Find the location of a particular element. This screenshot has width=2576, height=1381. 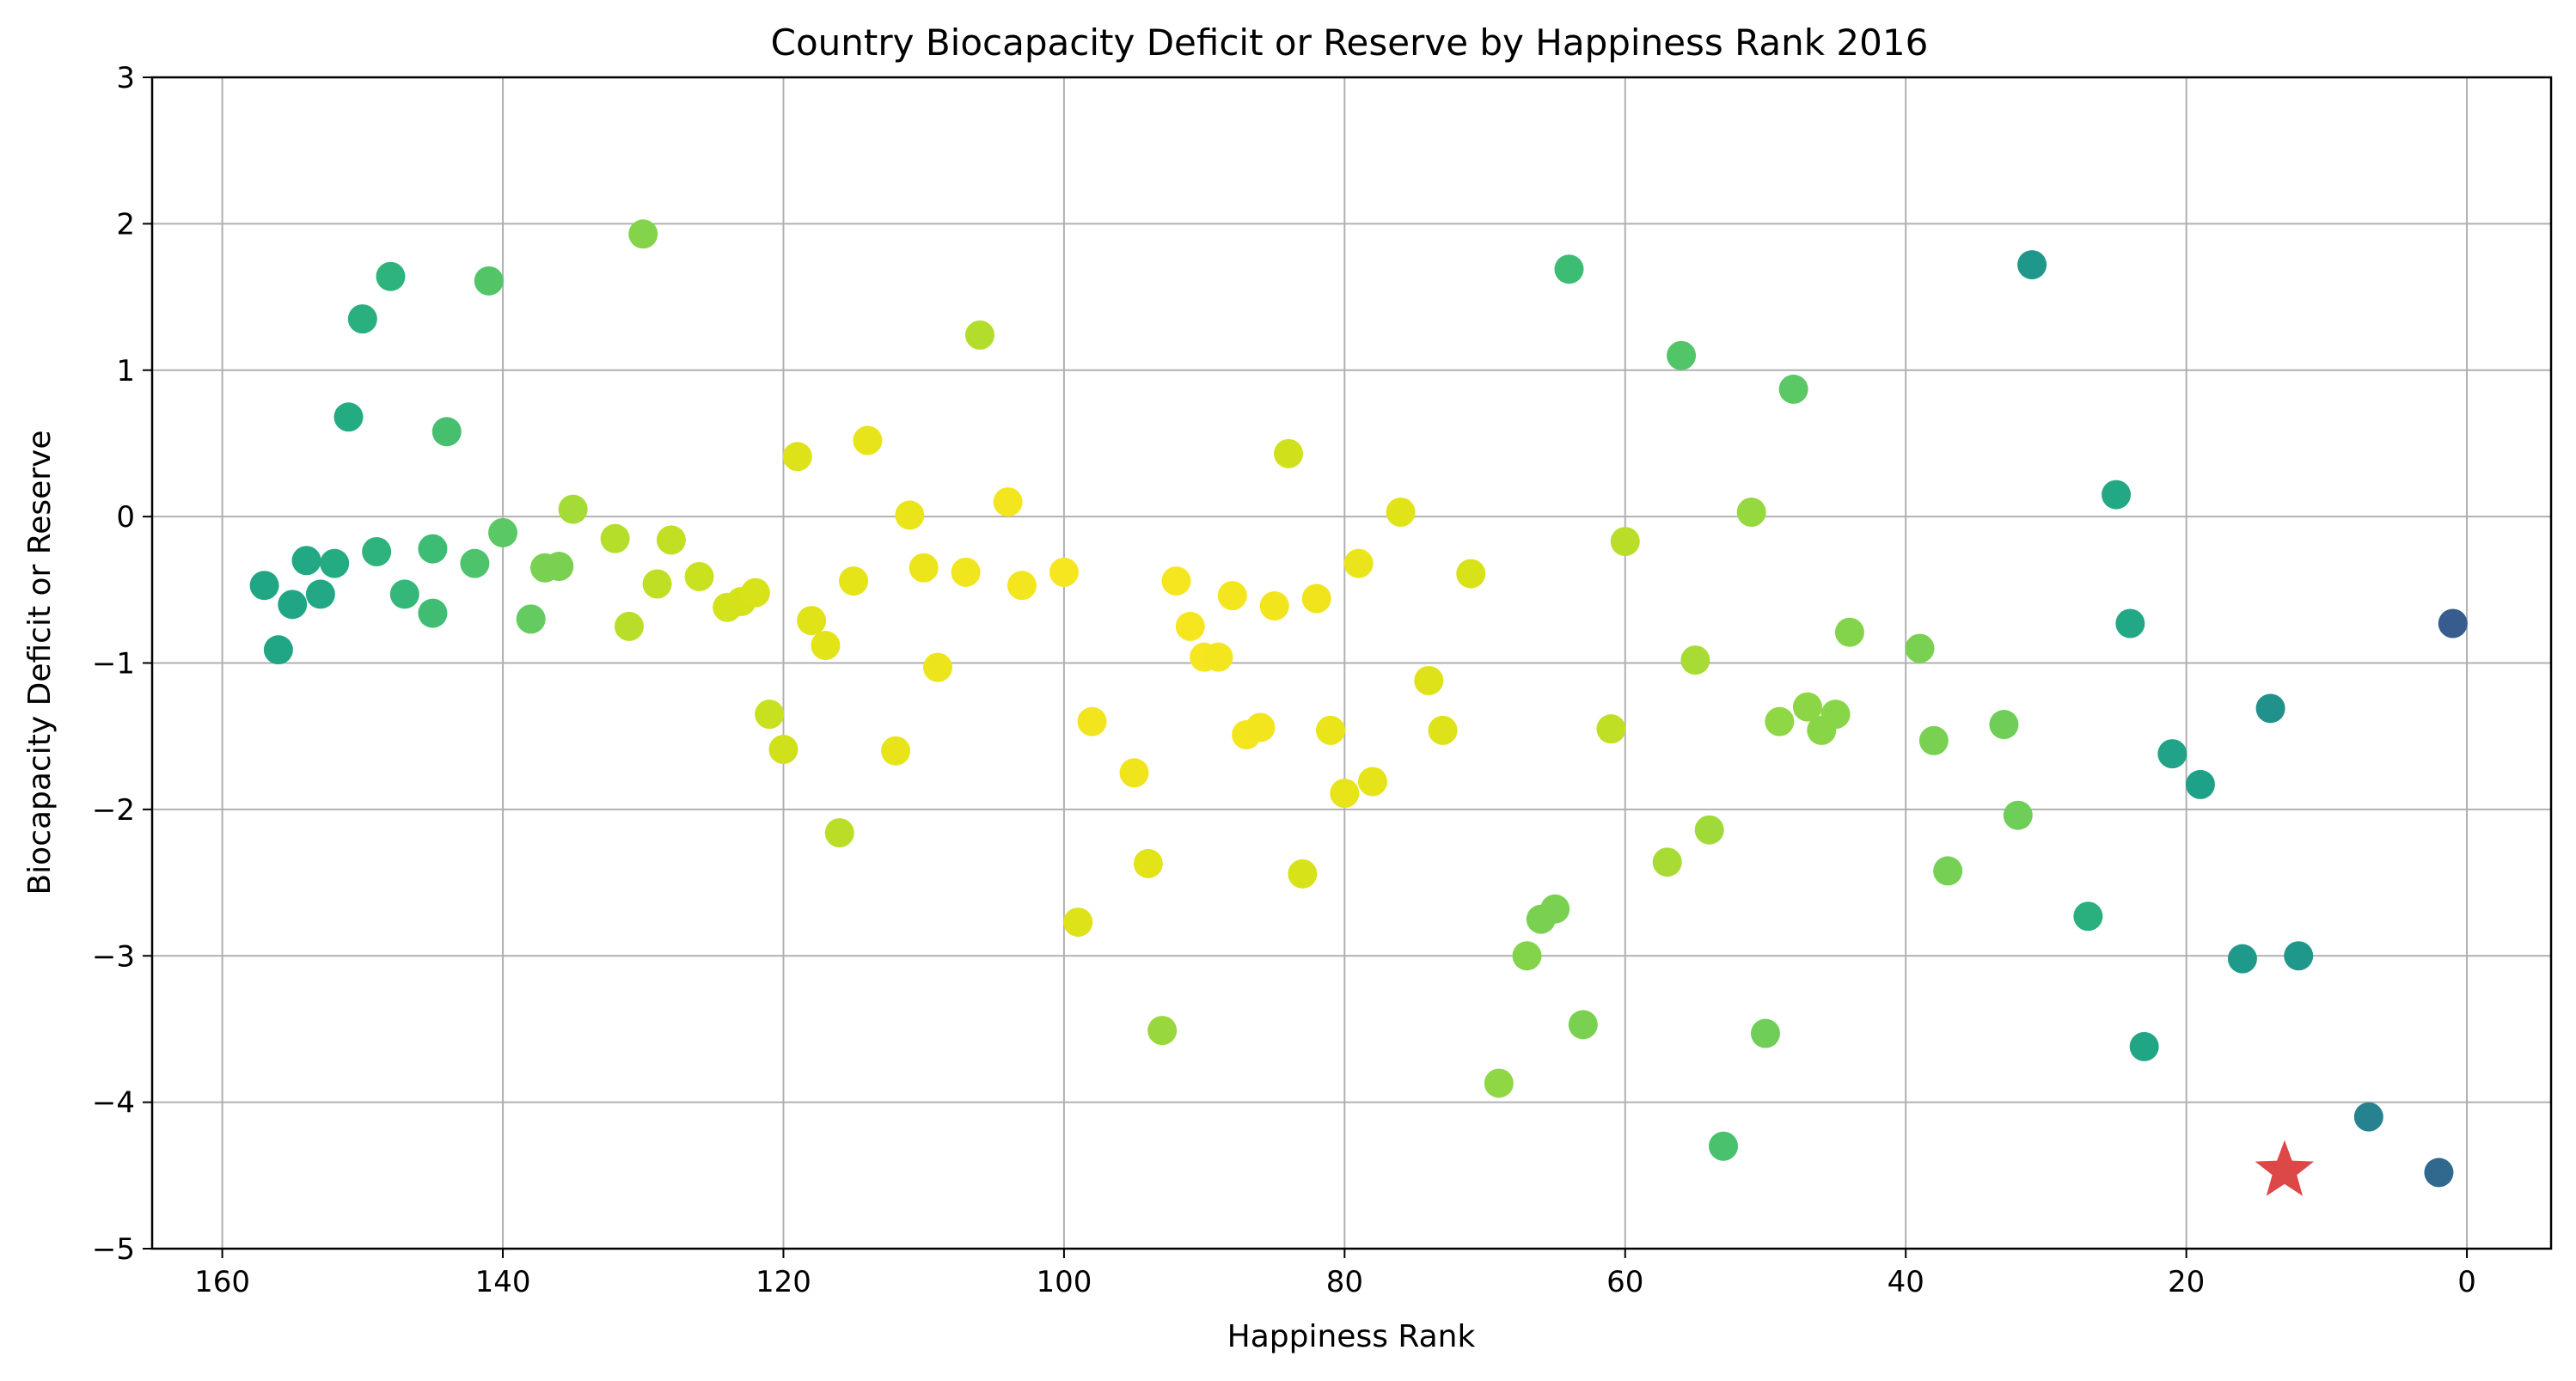

y-axis-label: Biocapacity Deficit or Reserve is located at coordinates (40, 662).